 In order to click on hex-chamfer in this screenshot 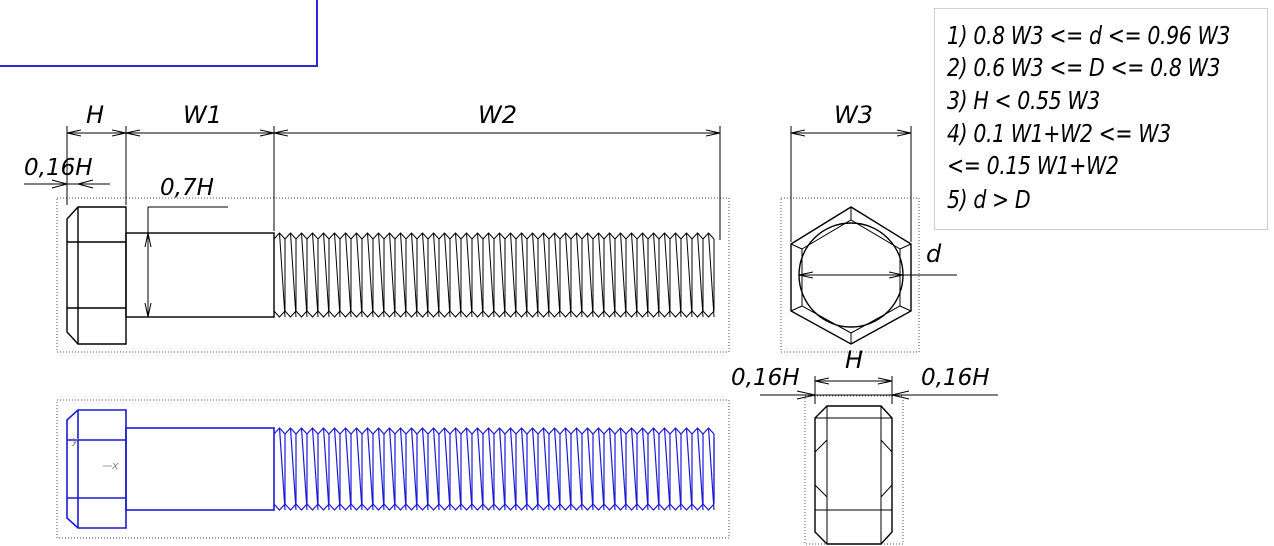, I will do `click(851, 276)`.